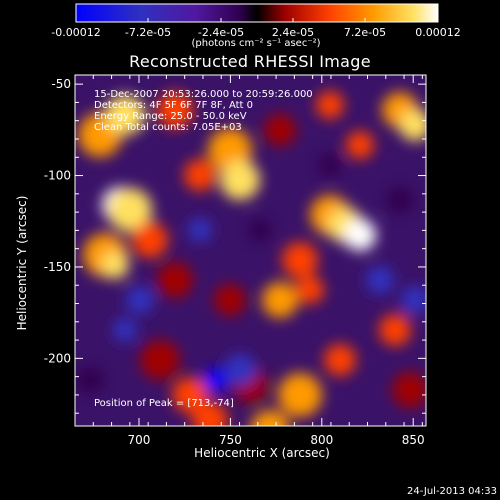 This screenshot has width=500, height=500. I want to click on footer-date: 24-Jul-2013 04:33, so click(451, 491).